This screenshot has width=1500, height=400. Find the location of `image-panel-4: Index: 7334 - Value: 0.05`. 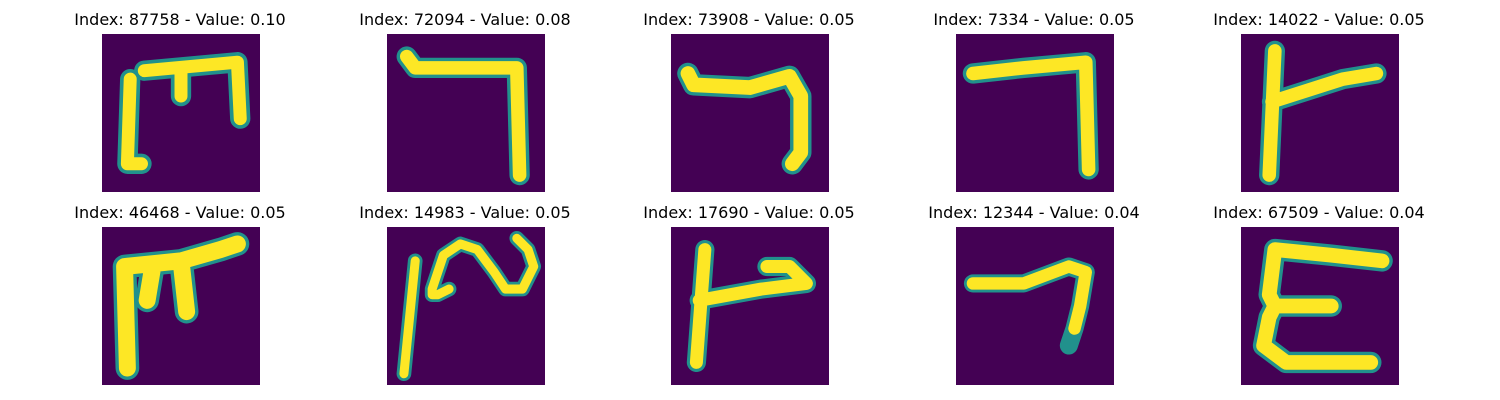

image-panel-4: Index: 7334 - Value: 0.05 is located at coordinates (1074, 96).